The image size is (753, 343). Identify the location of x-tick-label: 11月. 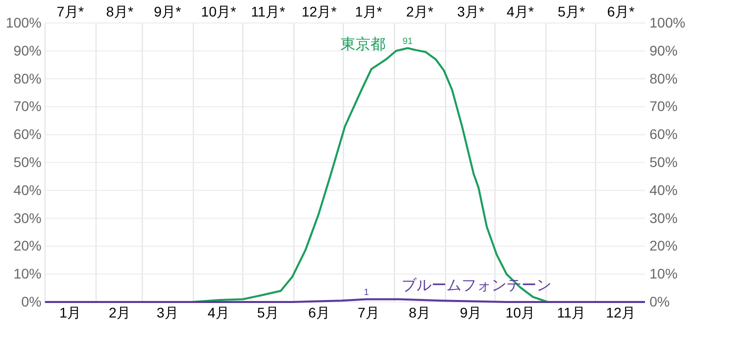
(571, 312).